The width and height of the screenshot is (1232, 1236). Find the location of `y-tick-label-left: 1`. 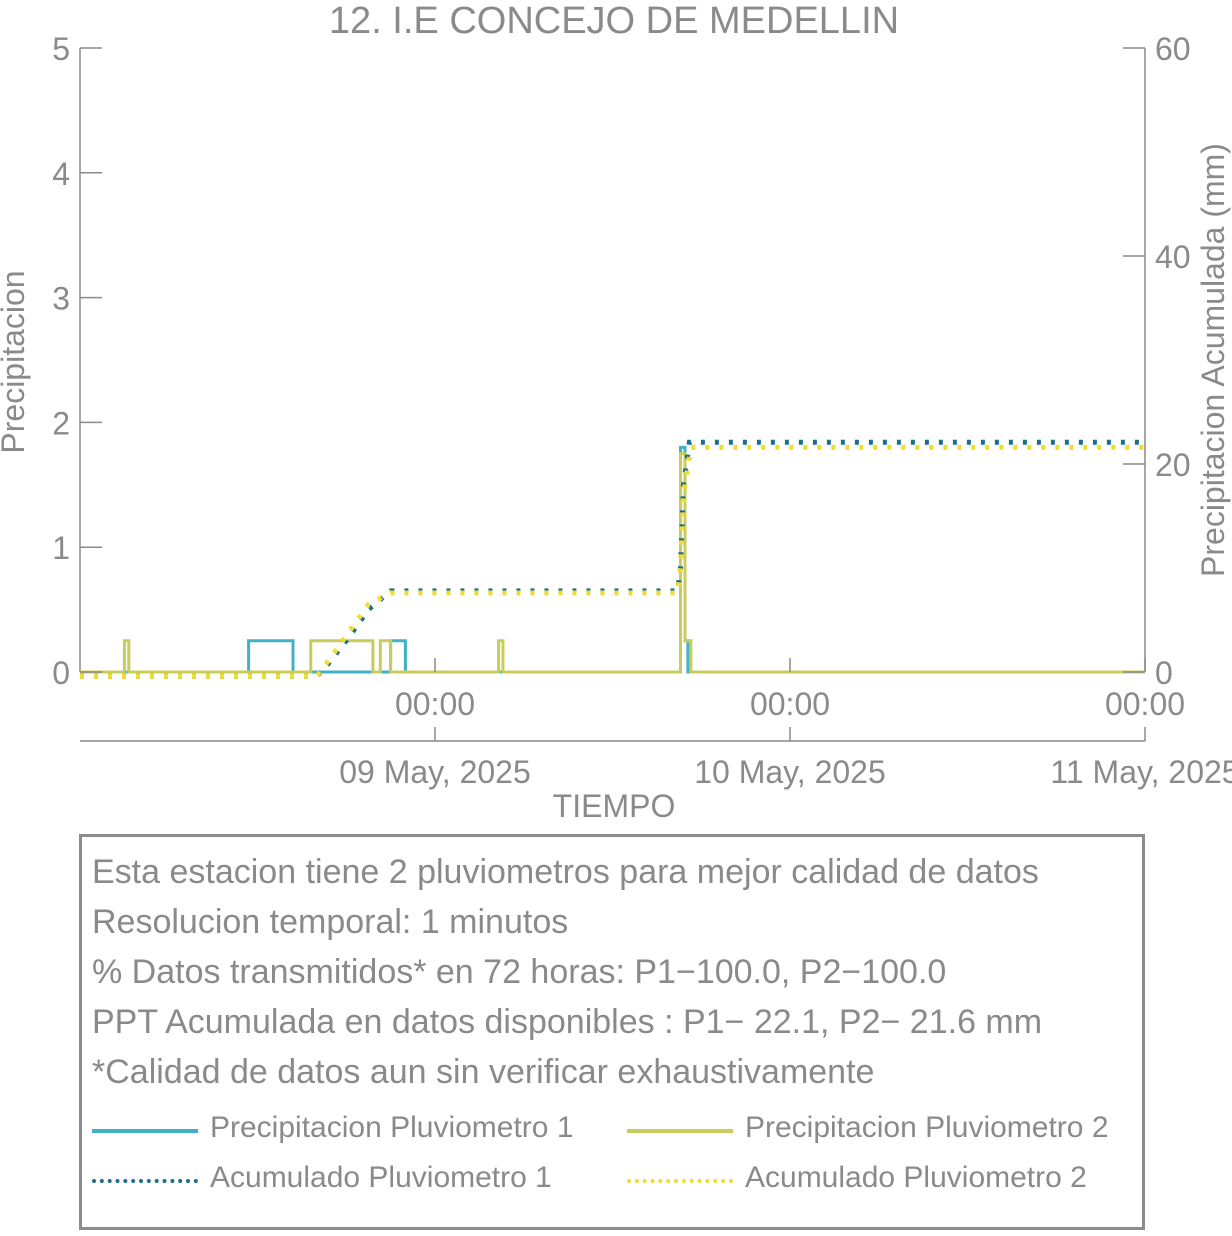

y-tick-label-left: 1 is located at coordinates (61, 548).